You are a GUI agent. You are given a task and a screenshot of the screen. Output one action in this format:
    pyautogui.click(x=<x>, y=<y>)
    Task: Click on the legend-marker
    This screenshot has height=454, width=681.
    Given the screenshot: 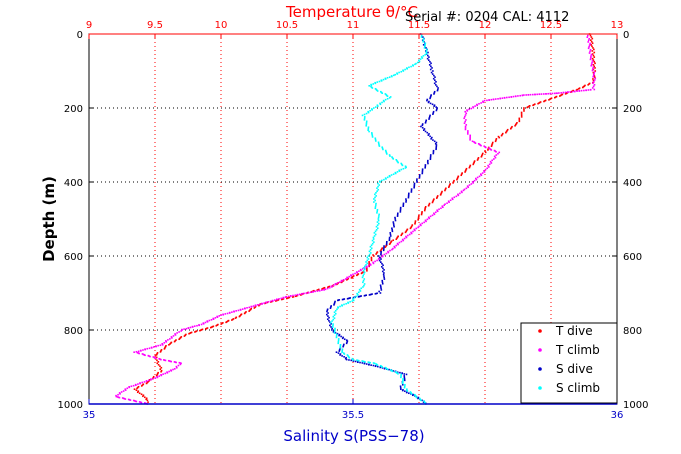 What is the action you would take?
    pyautogui.click(x=540, y=369)
    